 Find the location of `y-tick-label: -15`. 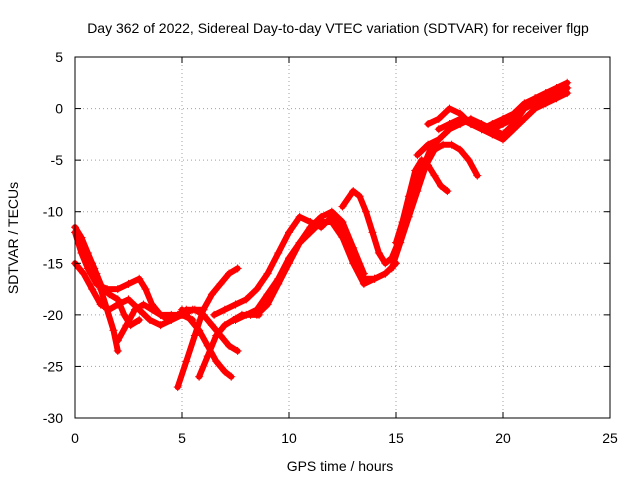

y-tick-label: -15 is located at coordinates (53, 263).